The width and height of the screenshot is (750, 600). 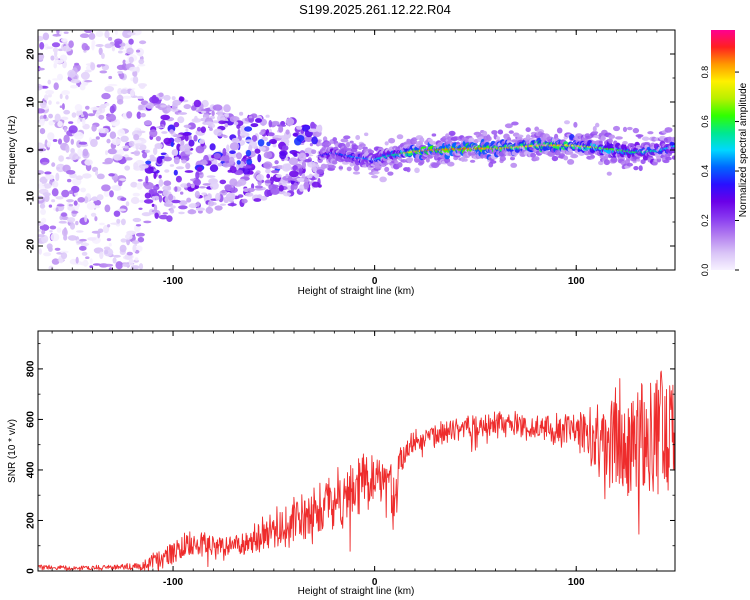 What do you see at coordinates (356, 591) in the screenshot?
I see `snr-x-label: Height of straight line (km)` at bounding box center [356, 591].